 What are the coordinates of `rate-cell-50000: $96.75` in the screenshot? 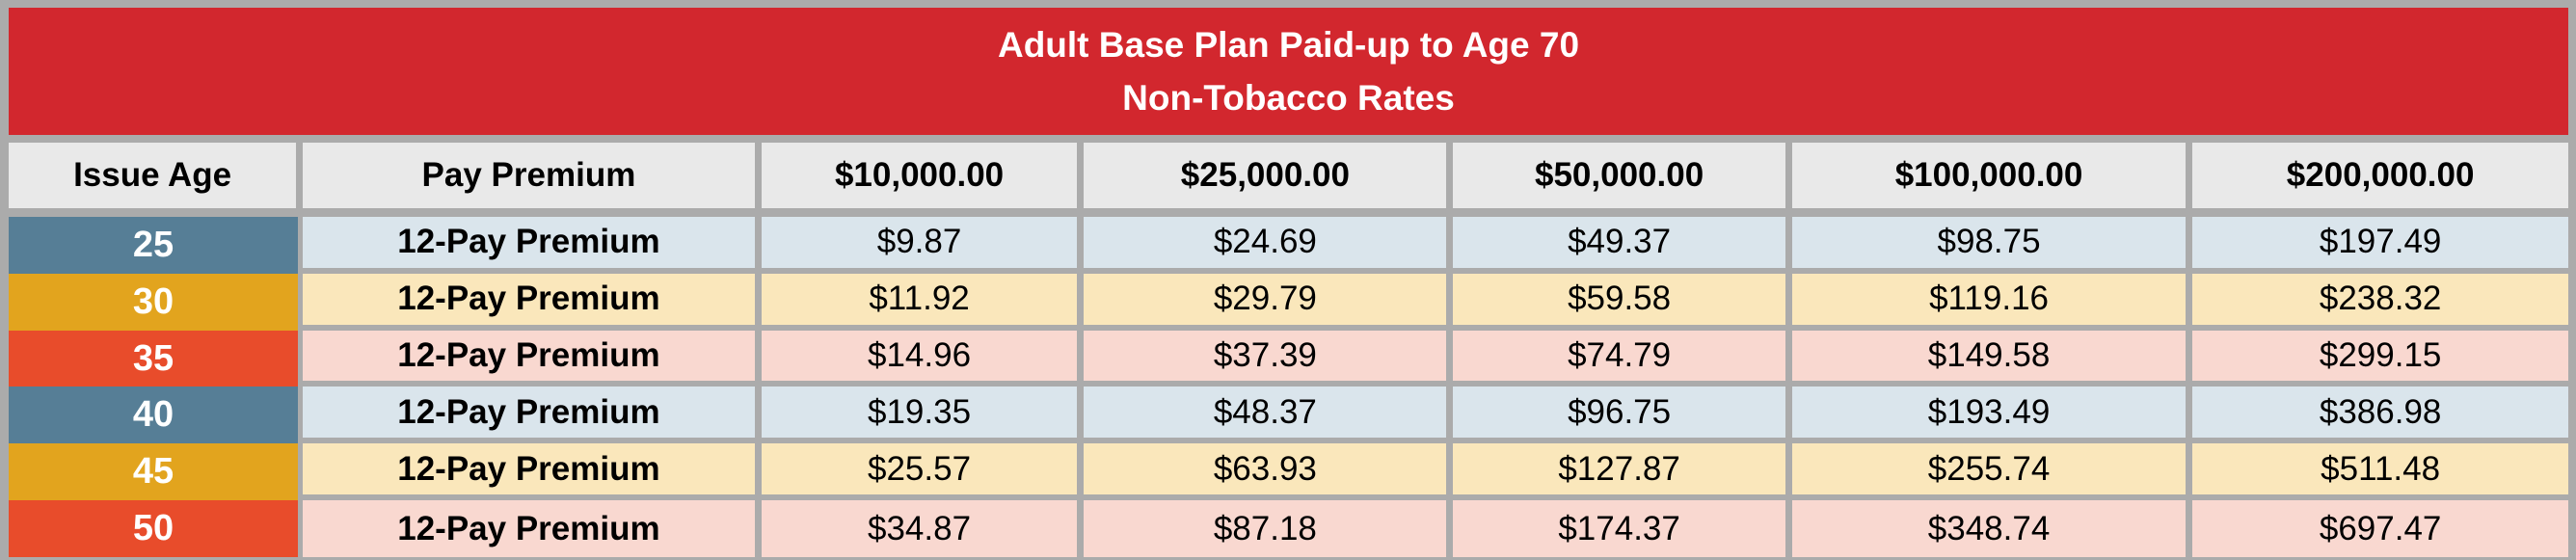 It's located at (1619, 413).